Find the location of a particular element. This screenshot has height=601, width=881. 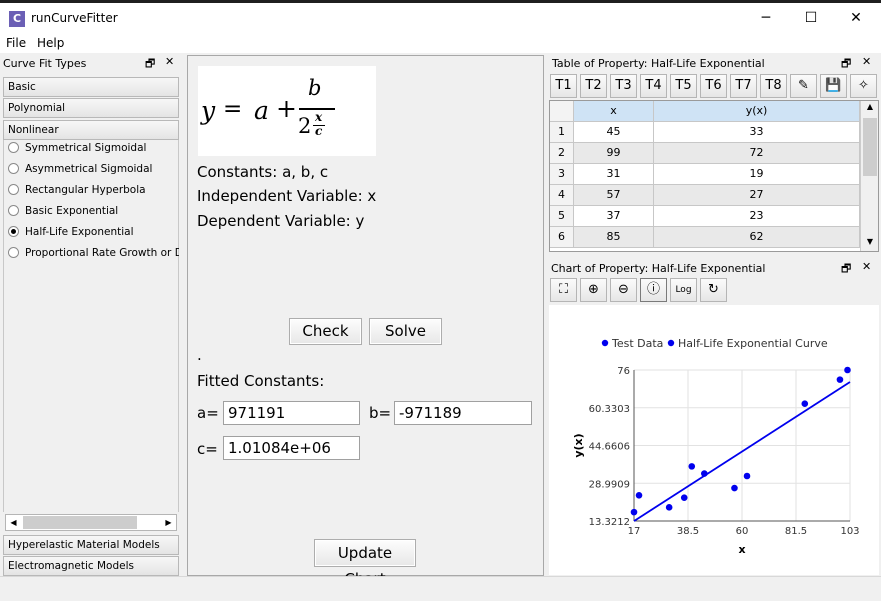

scroll-right-icon: ▶ is located at coordinates (168, 522).